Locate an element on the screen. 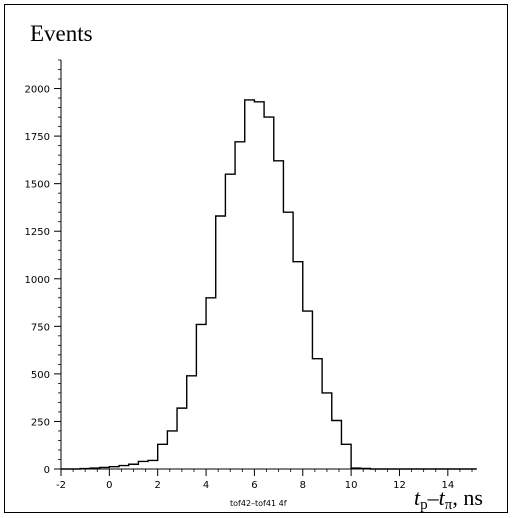 This screenshot has width=513, height=518. y-tick-label: 1250 is located at coordinates (37, 232).